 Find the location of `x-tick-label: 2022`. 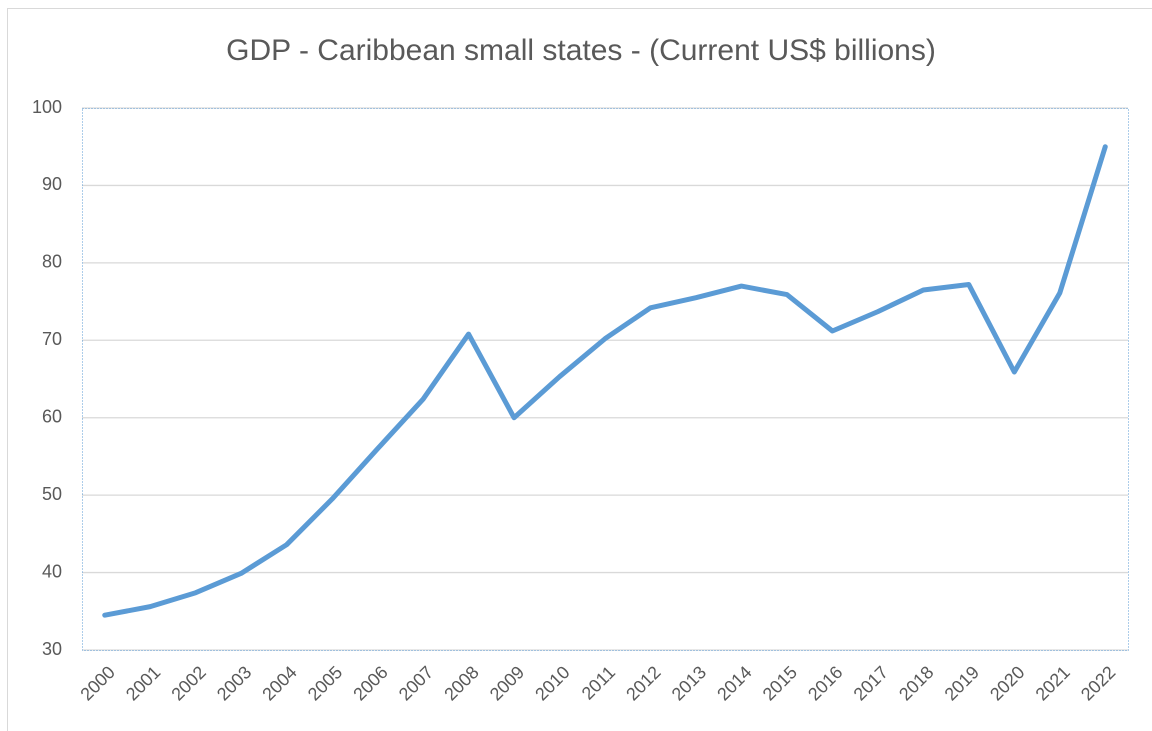

x-tick-label: 2022 is located at coordinates (1098, 683).